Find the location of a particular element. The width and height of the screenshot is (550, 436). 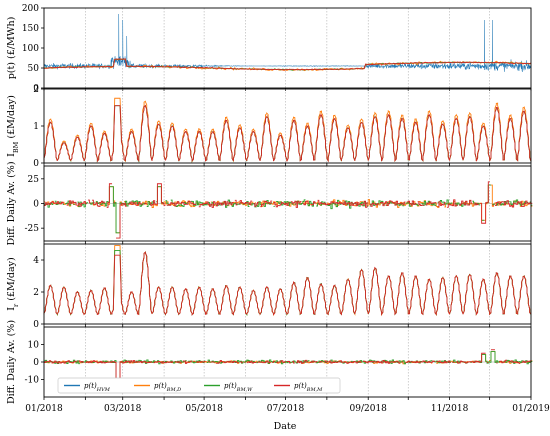

x-tick-label: 01/2018 is located at coordinates (44, 409).